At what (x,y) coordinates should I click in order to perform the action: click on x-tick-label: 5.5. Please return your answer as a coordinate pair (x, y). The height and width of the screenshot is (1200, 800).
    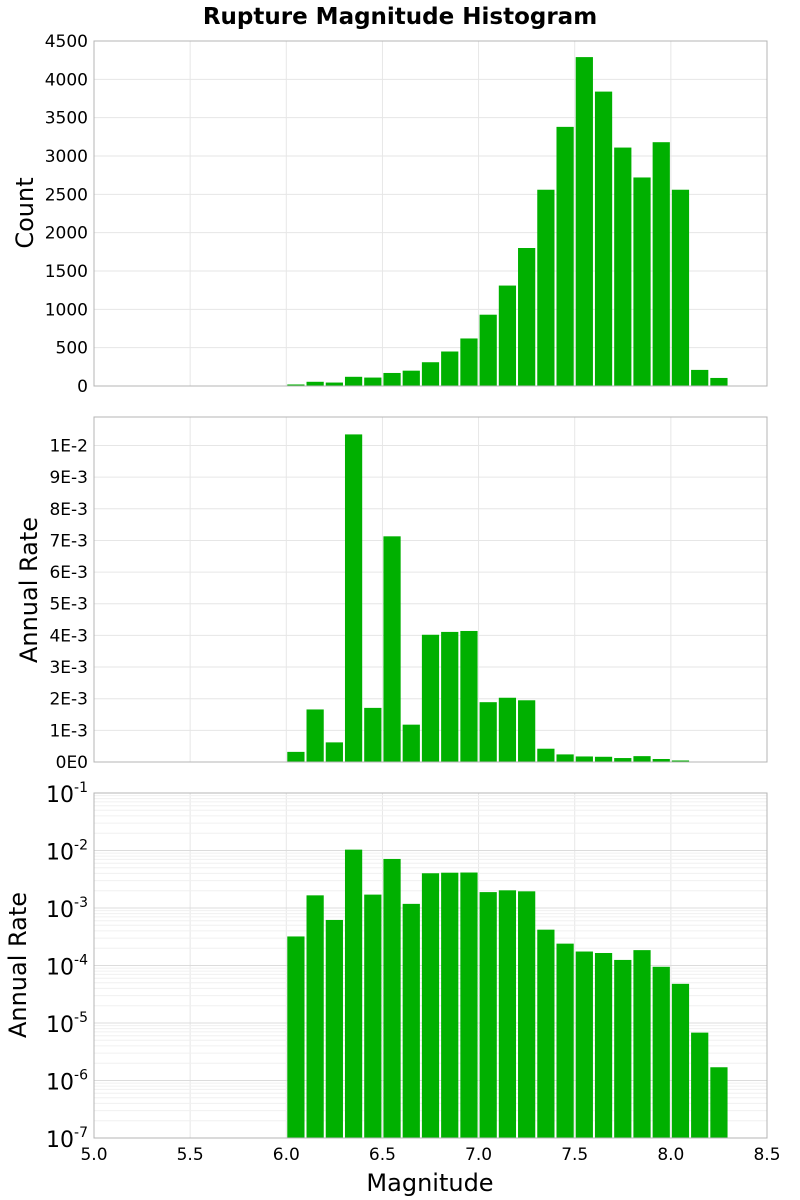
    Looking at the image, I should click on (190, 1155).